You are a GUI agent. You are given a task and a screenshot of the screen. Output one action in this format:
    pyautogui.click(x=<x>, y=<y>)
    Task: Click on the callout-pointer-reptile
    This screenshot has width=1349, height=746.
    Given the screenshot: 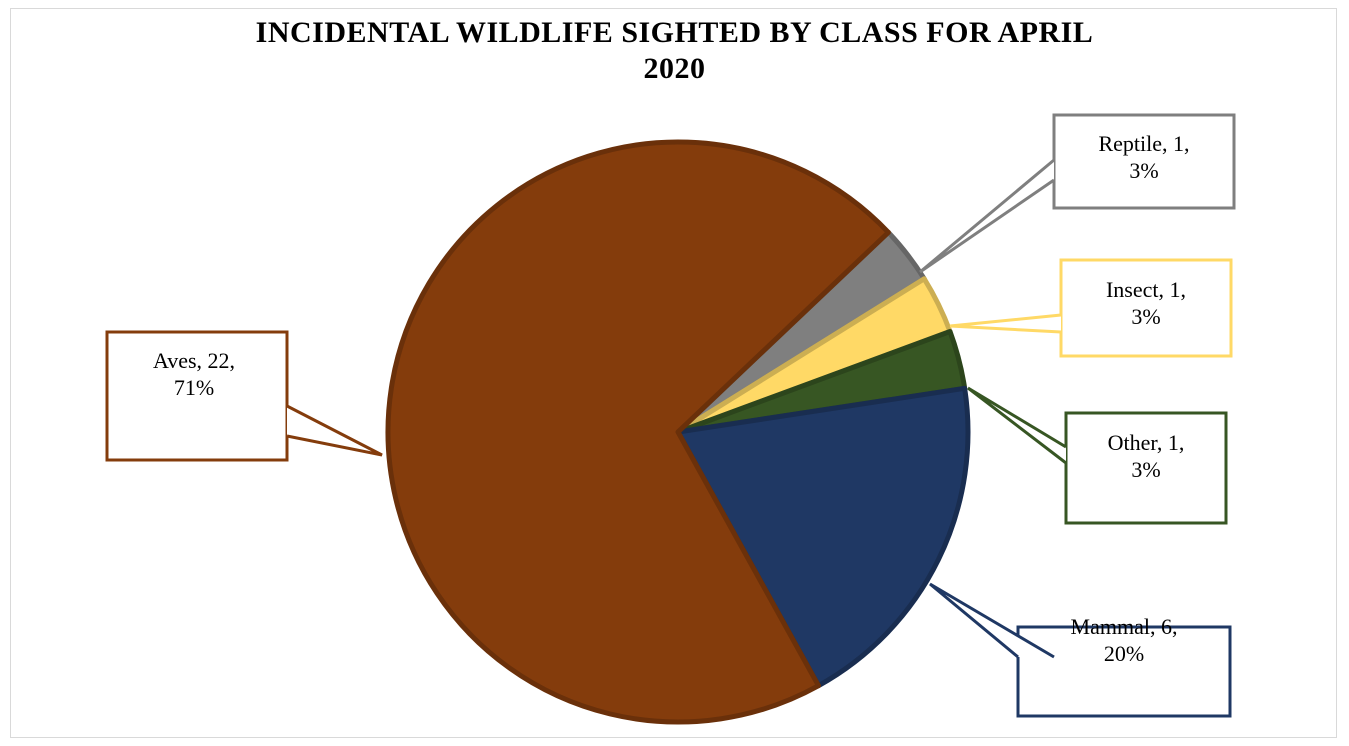 What is the action you would take?
    pyautogui.click(x=987, y=216)
    